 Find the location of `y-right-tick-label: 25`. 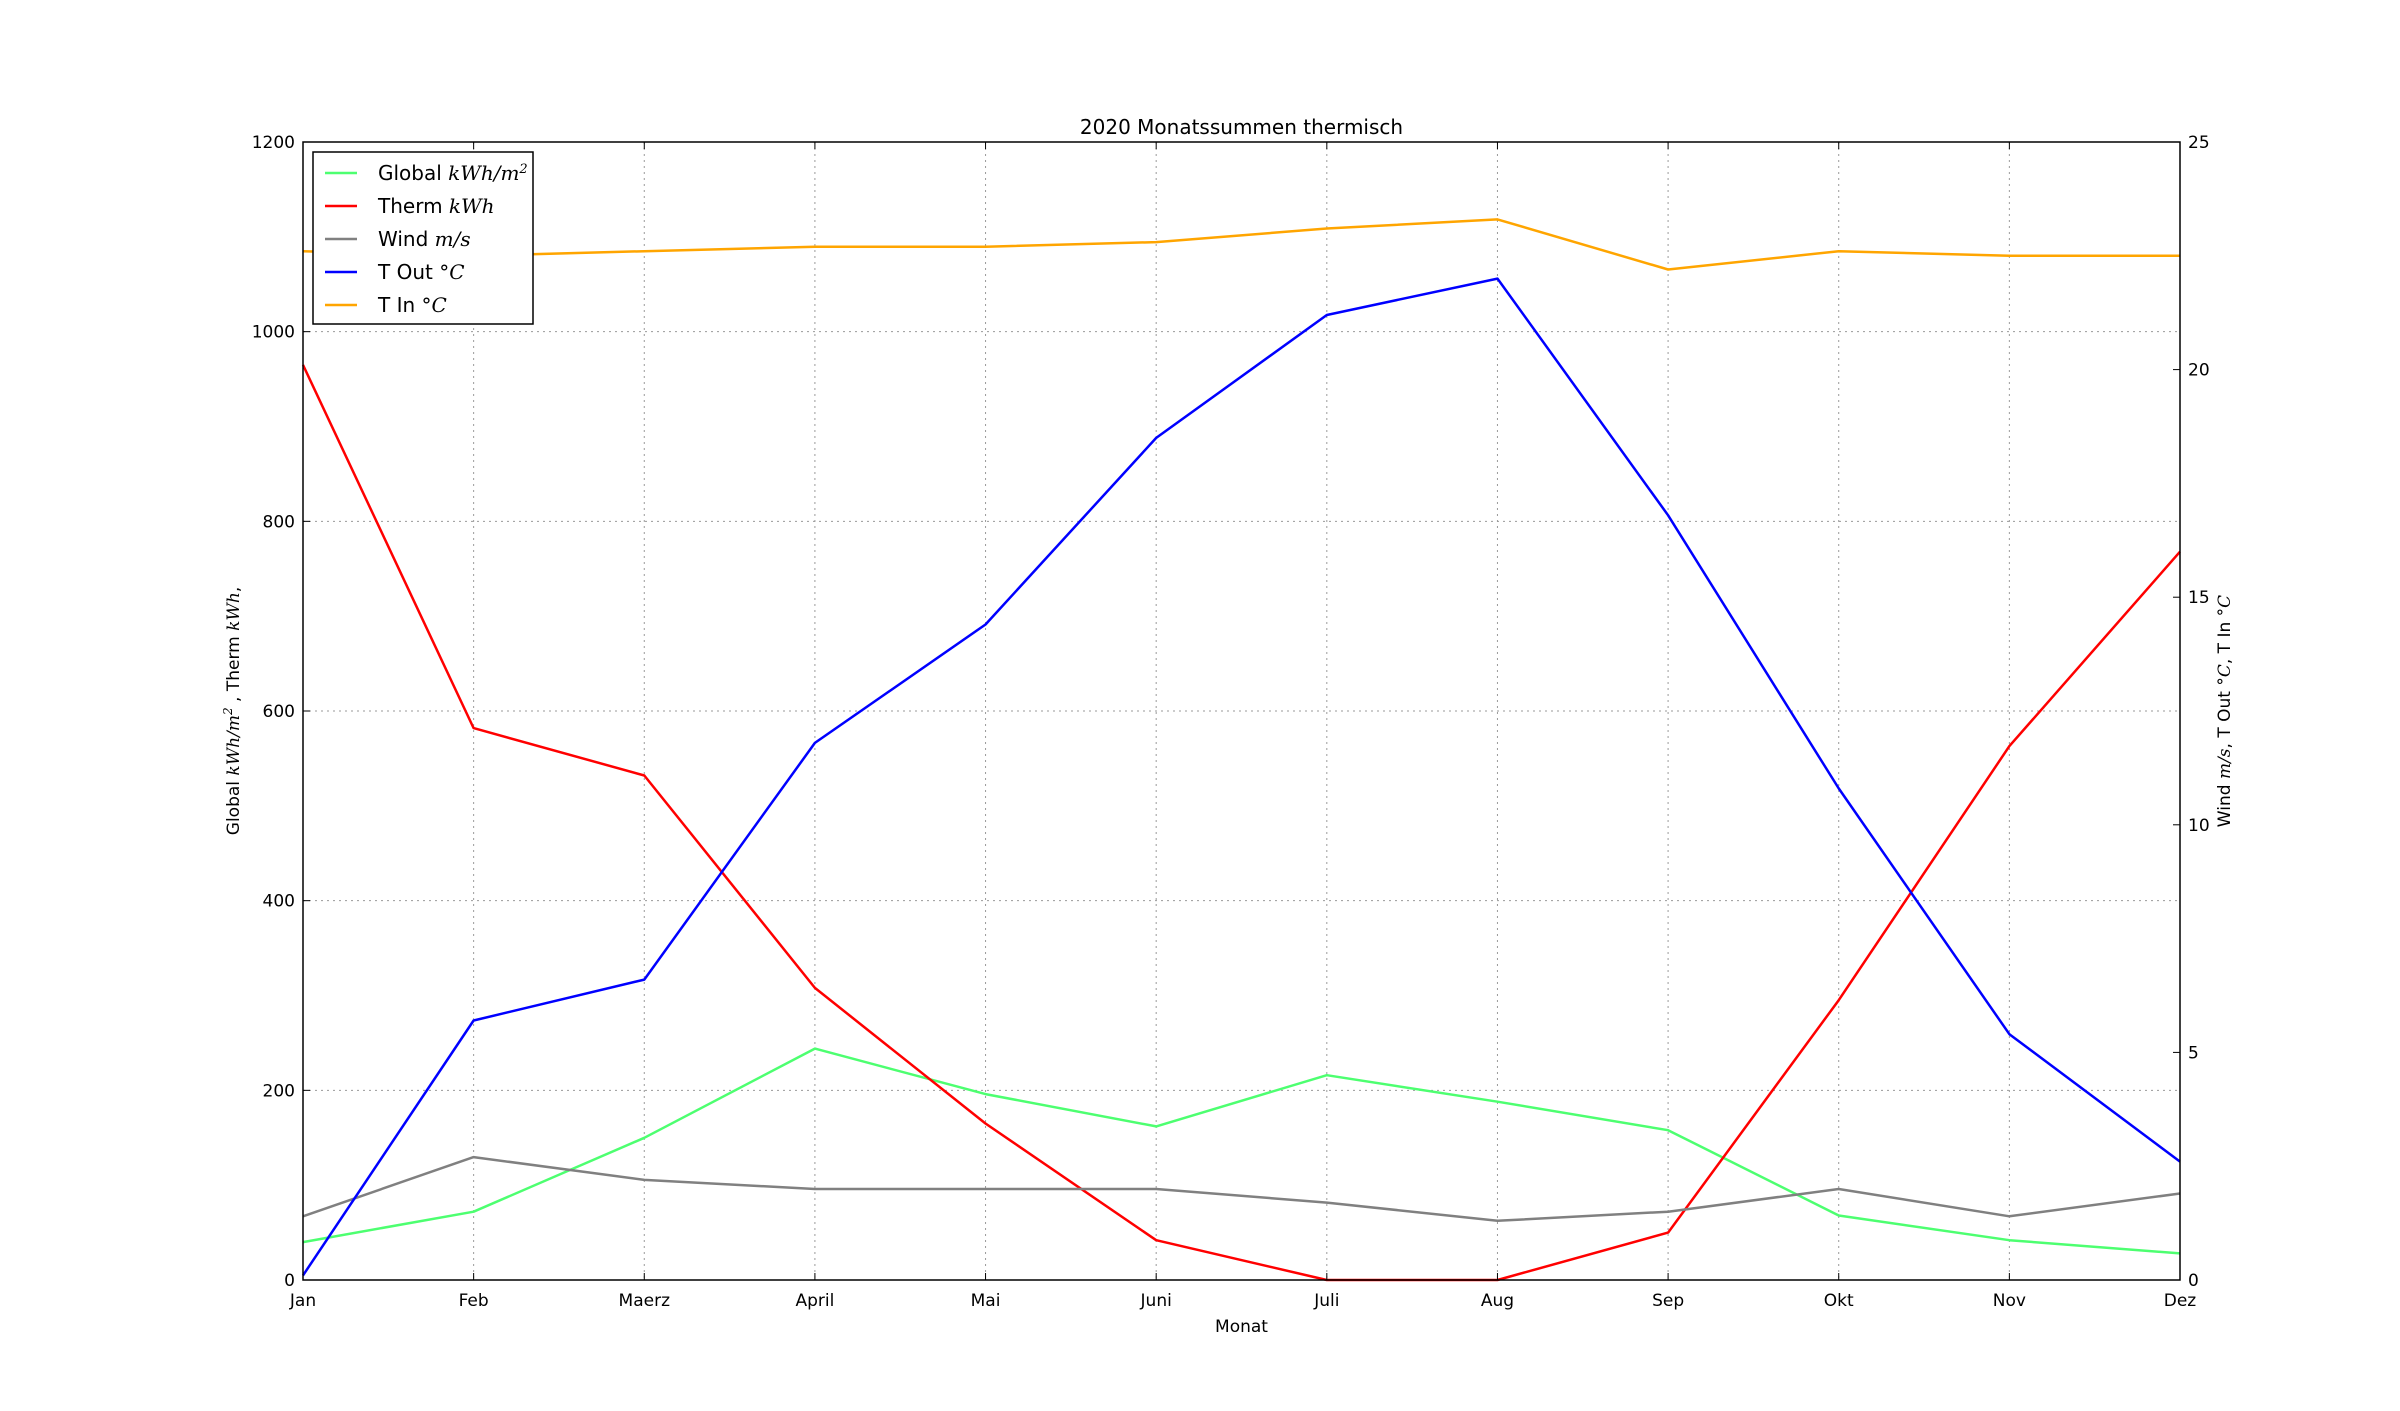

y-right-tick-label: 25 is located at coordinates (2199, 143).